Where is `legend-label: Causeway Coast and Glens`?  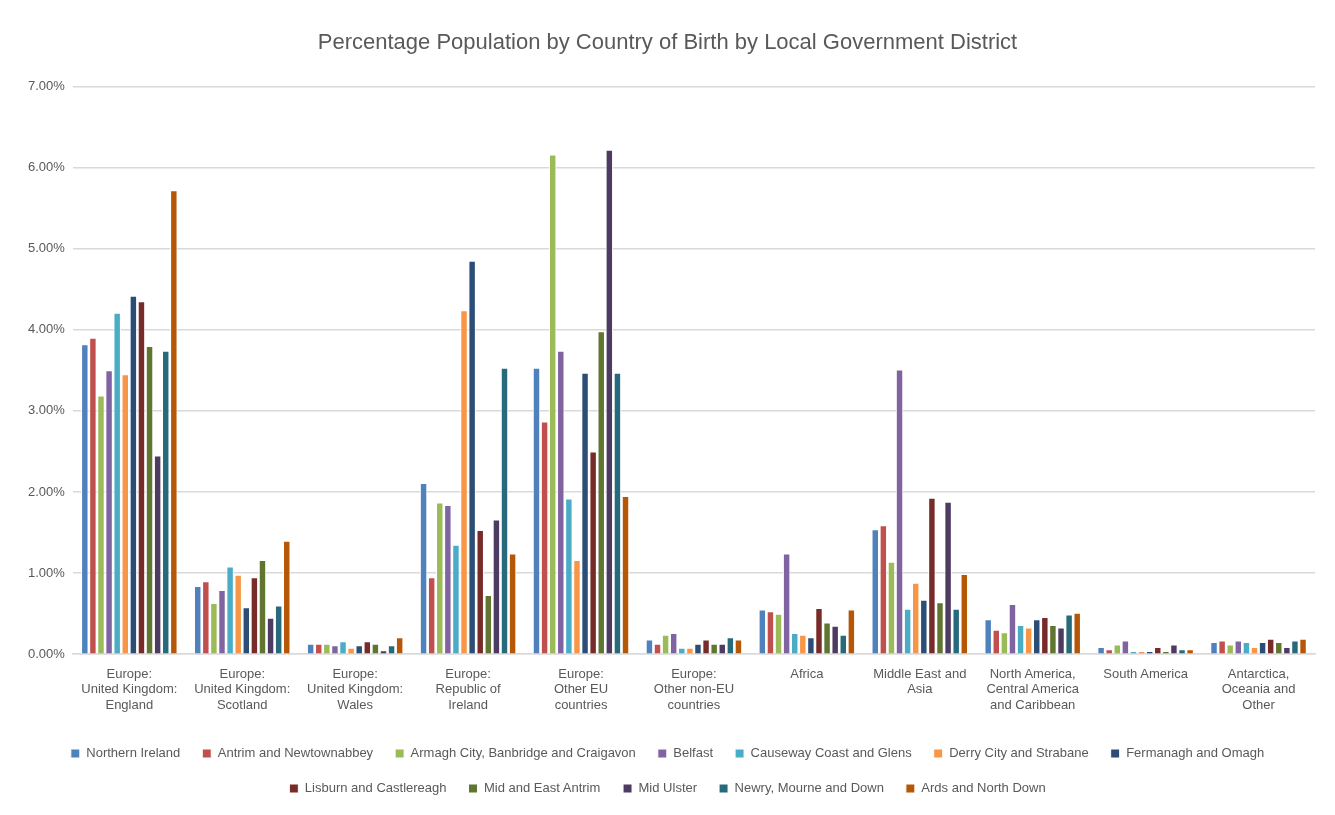 legend-label: Causeway Coast and Glens is located at coordinates (831, 753).